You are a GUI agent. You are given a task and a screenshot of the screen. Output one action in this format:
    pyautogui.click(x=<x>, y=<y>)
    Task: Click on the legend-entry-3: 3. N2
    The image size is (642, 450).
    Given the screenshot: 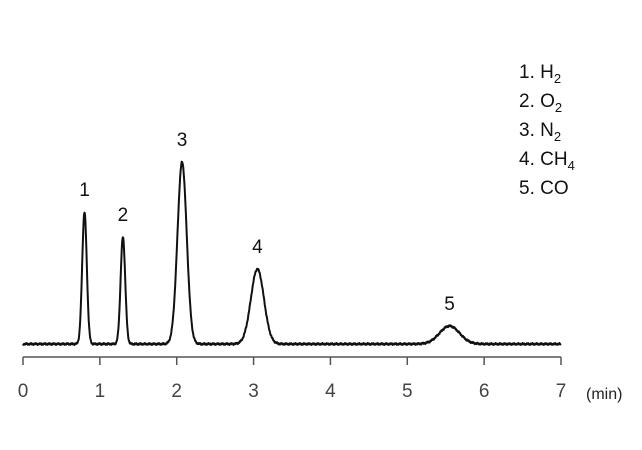 What is the action you would take?
    pyautogui.click(x=540, y=132)
    